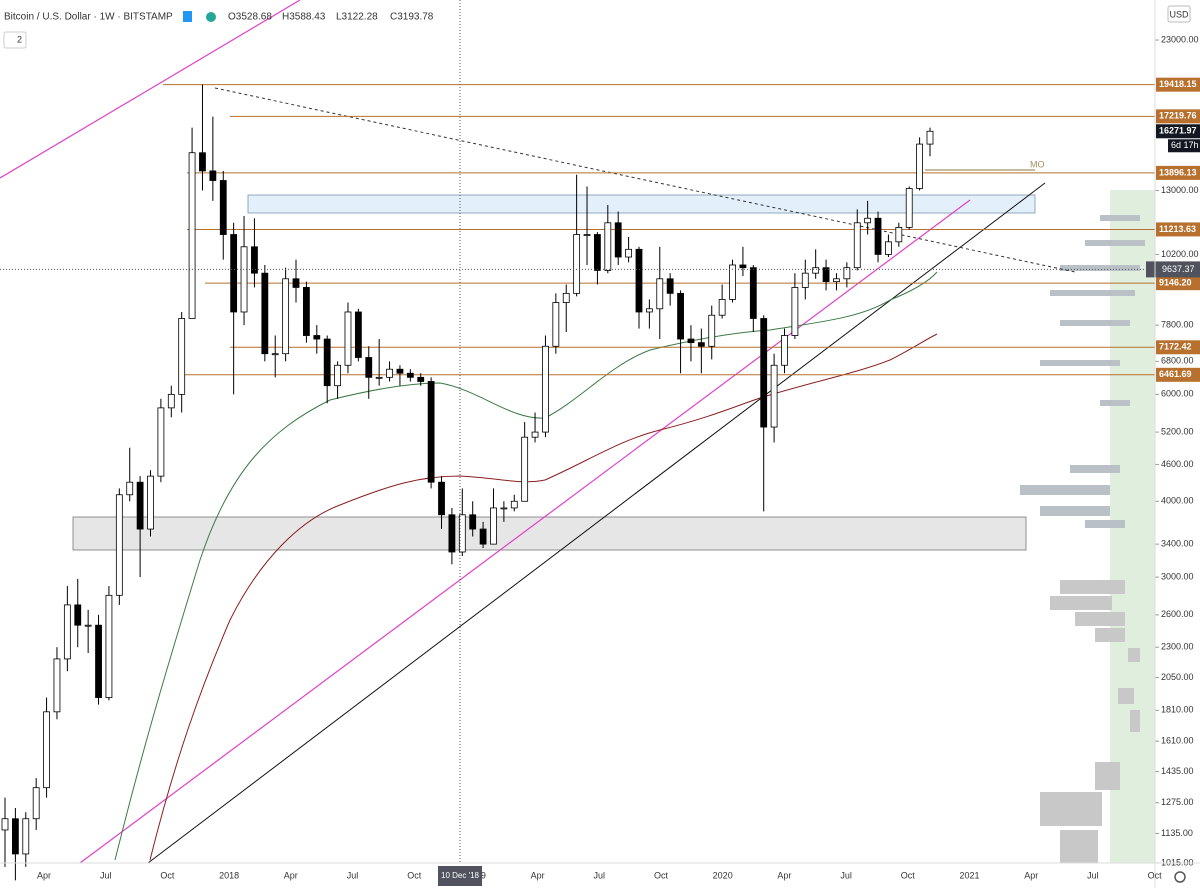 The image size is (1200, 888). What do you see at coordinates (1177, 710) in the screenshot?
I see `y-tick-label: 1810.00` at bounding box center [1177, 710].